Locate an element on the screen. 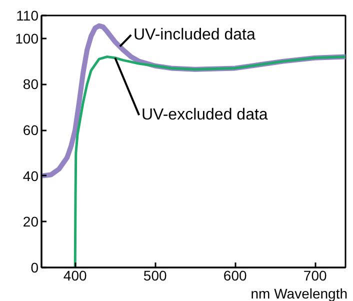 This screenshot has height=301, width=353. x-tick-label: 600 is located at coordinates (235, 276).